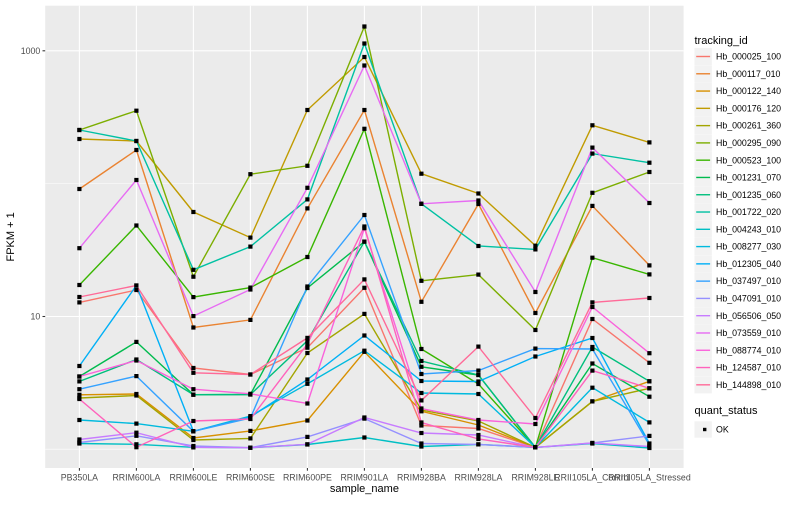 This screenshot has height=505, width=800. What do you see at coordinates (592, 478) in the screenshot?
I see `svg-text: RRII105LA_Control` at bounding box center [592, 478].